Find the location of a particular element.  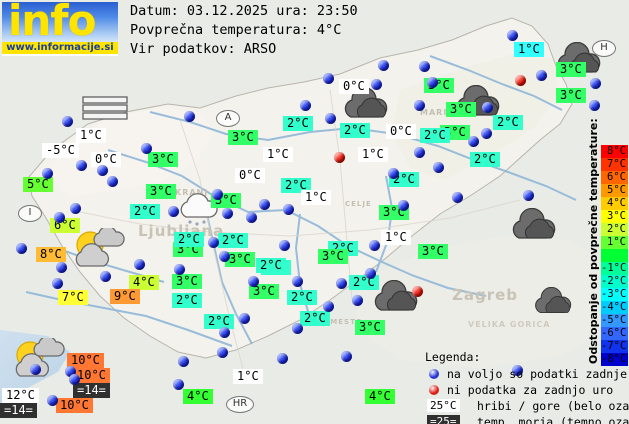

scale-step: 5°C is located at coordinates (614, 190).